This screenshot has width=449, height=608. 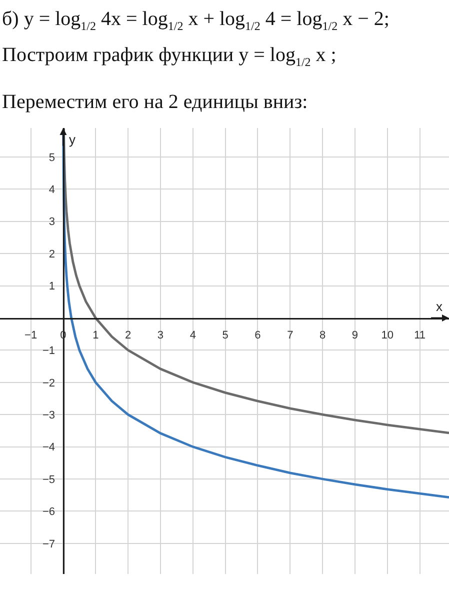 What do you see at coordinates (290, 336) in the screenshot?
I see `x-tick-label: 7` at bounding box center [290, 336].